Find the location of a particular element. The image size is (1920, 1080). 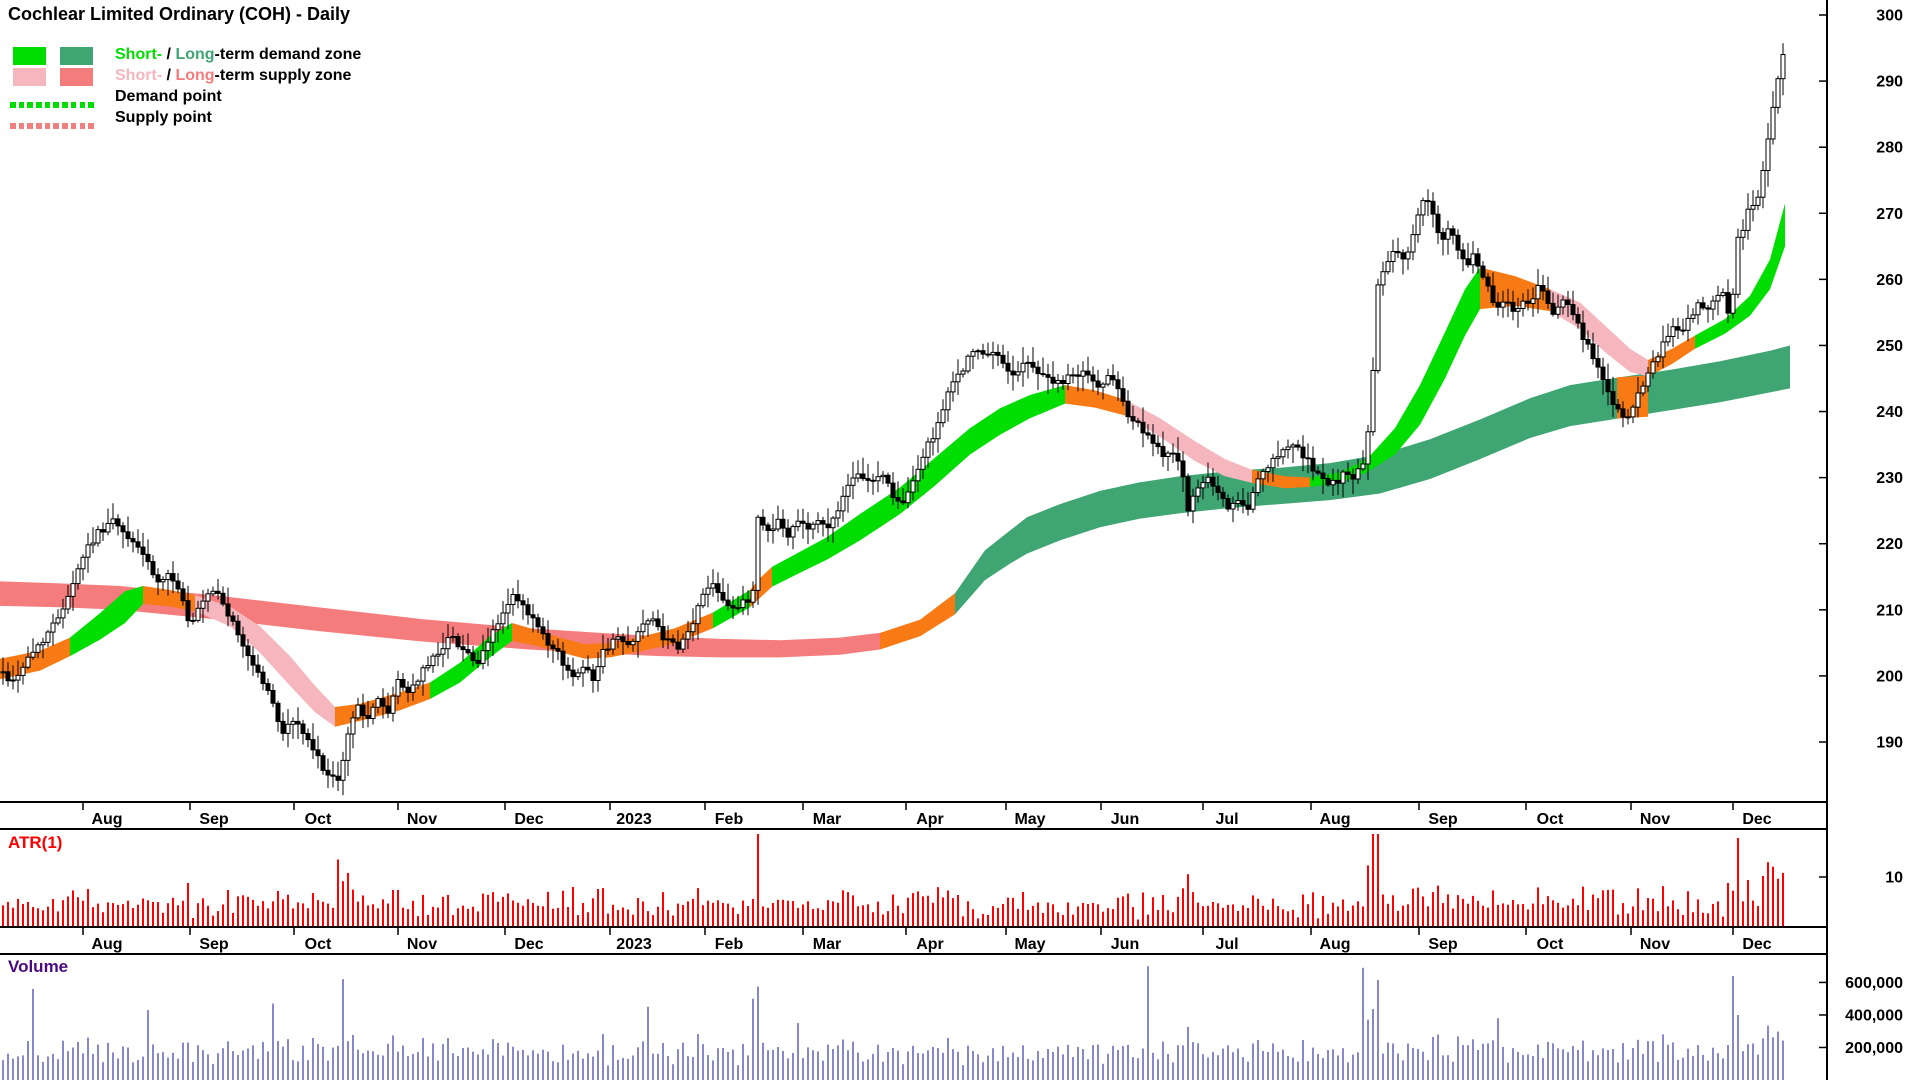

svg-text: 270 is located at coordinates (1889, 214).